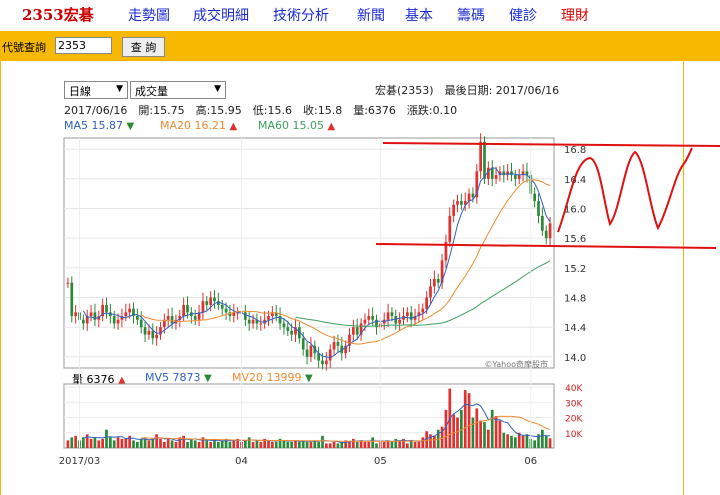  I want to click on watermark: ©Yahoo奇摩股市, so click(516, 364).